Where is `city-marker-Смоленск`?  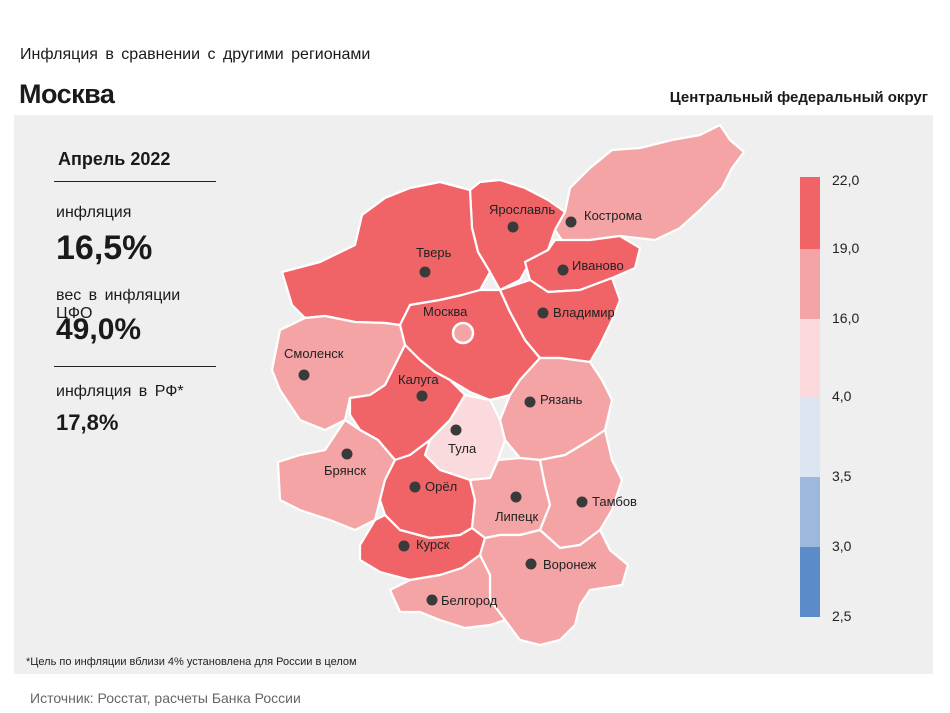
city-marker-Смоленск is located at coordinates (304, 375).